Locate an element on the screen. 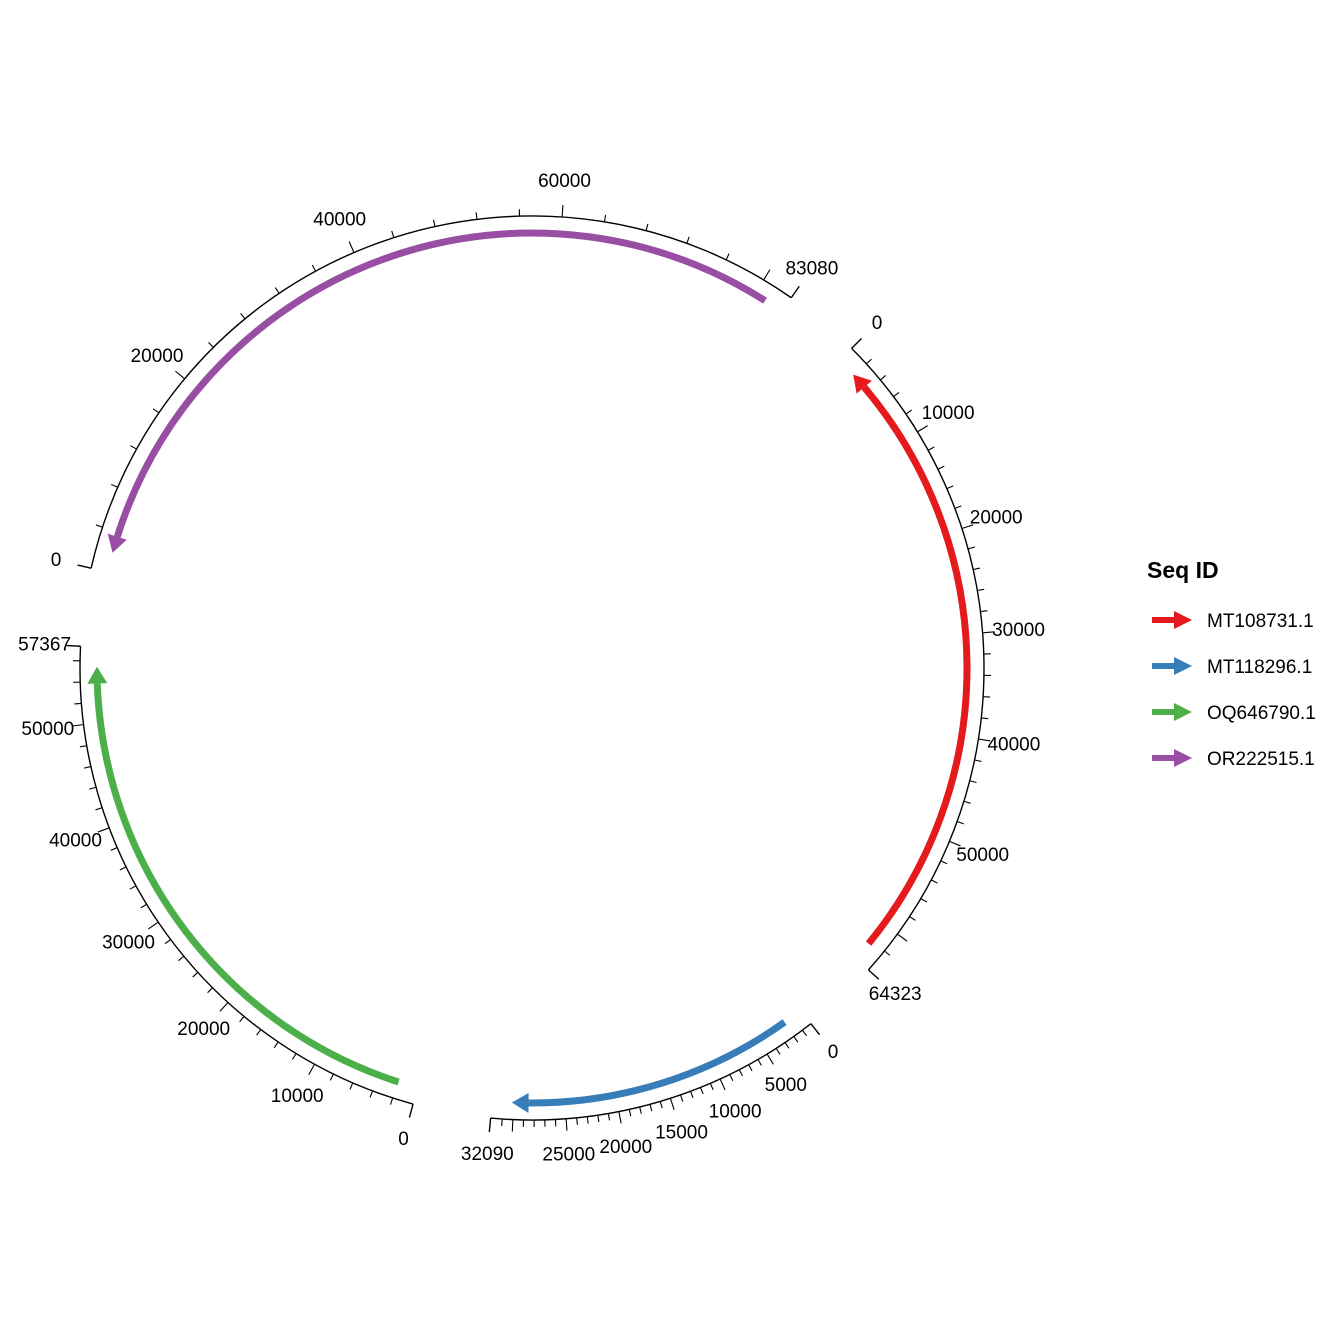 The width and height of the screenshot is (1344, 1344). tick-label-mt108731-1-5: 50000 is located at coordinates (982, 855).